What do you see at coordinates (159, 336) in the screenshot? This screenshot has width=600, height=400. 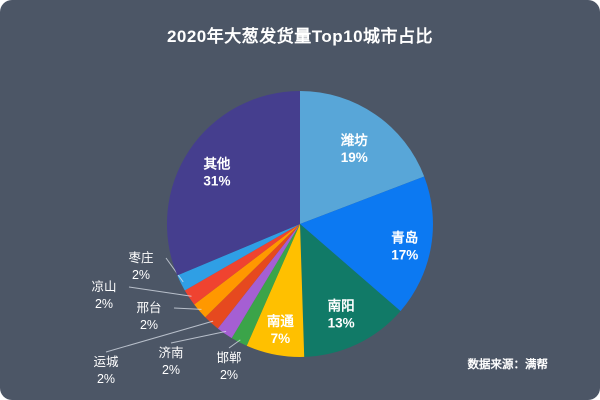 I see `leader-line-运城` at bounding box center [159, 336].